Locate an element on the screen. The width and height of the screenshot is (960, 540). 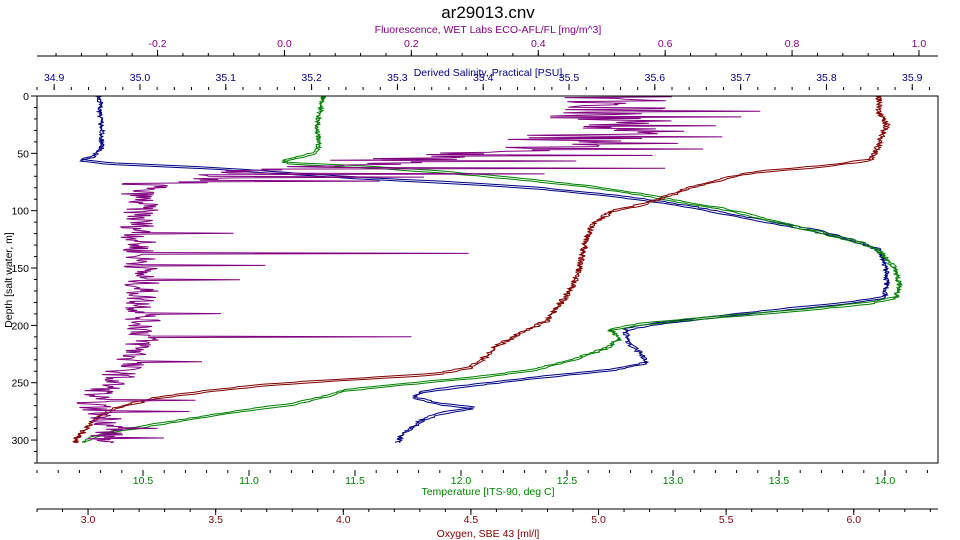
temperature-axis-label: Temperature [ITS-90, deg C] is located at coordinates (487, 492).